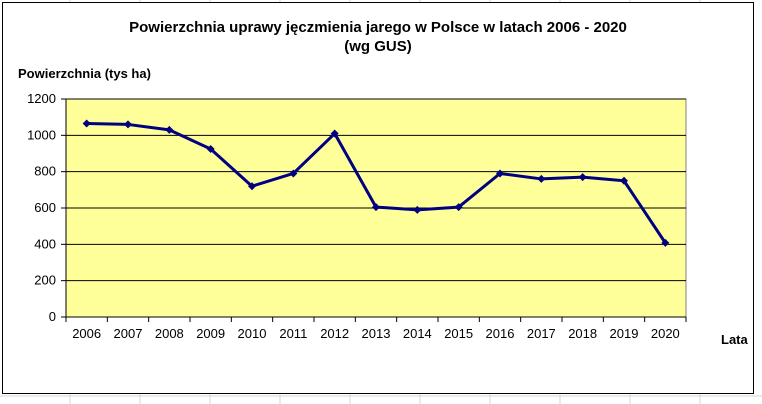 The width and height of the screenshot is (762, 404). What do you see at coordinates (45, 280) in the screenshot?
I see `y-tick-label: 200` at bounding box center [45, 280].